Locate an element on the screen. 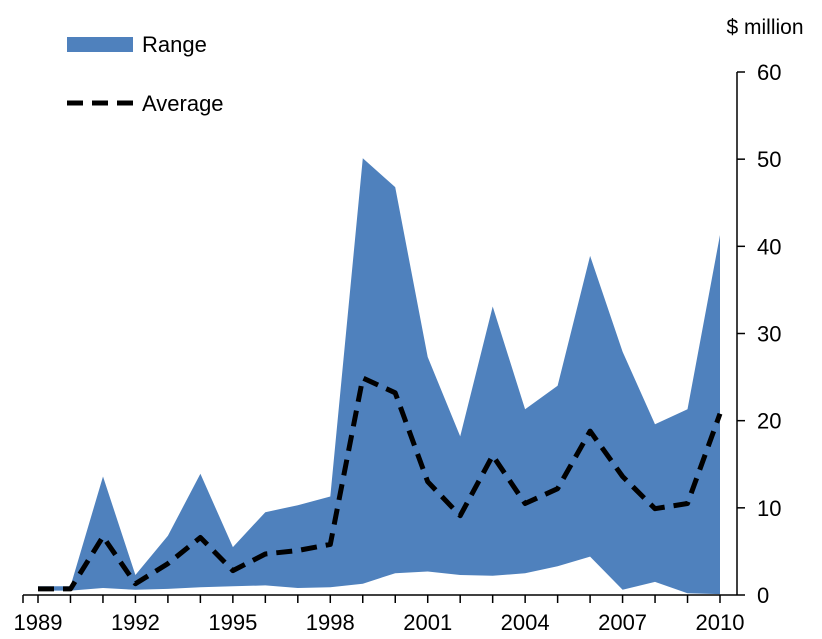  x-tick-label: 2004 is located at coordinates (525, 622).